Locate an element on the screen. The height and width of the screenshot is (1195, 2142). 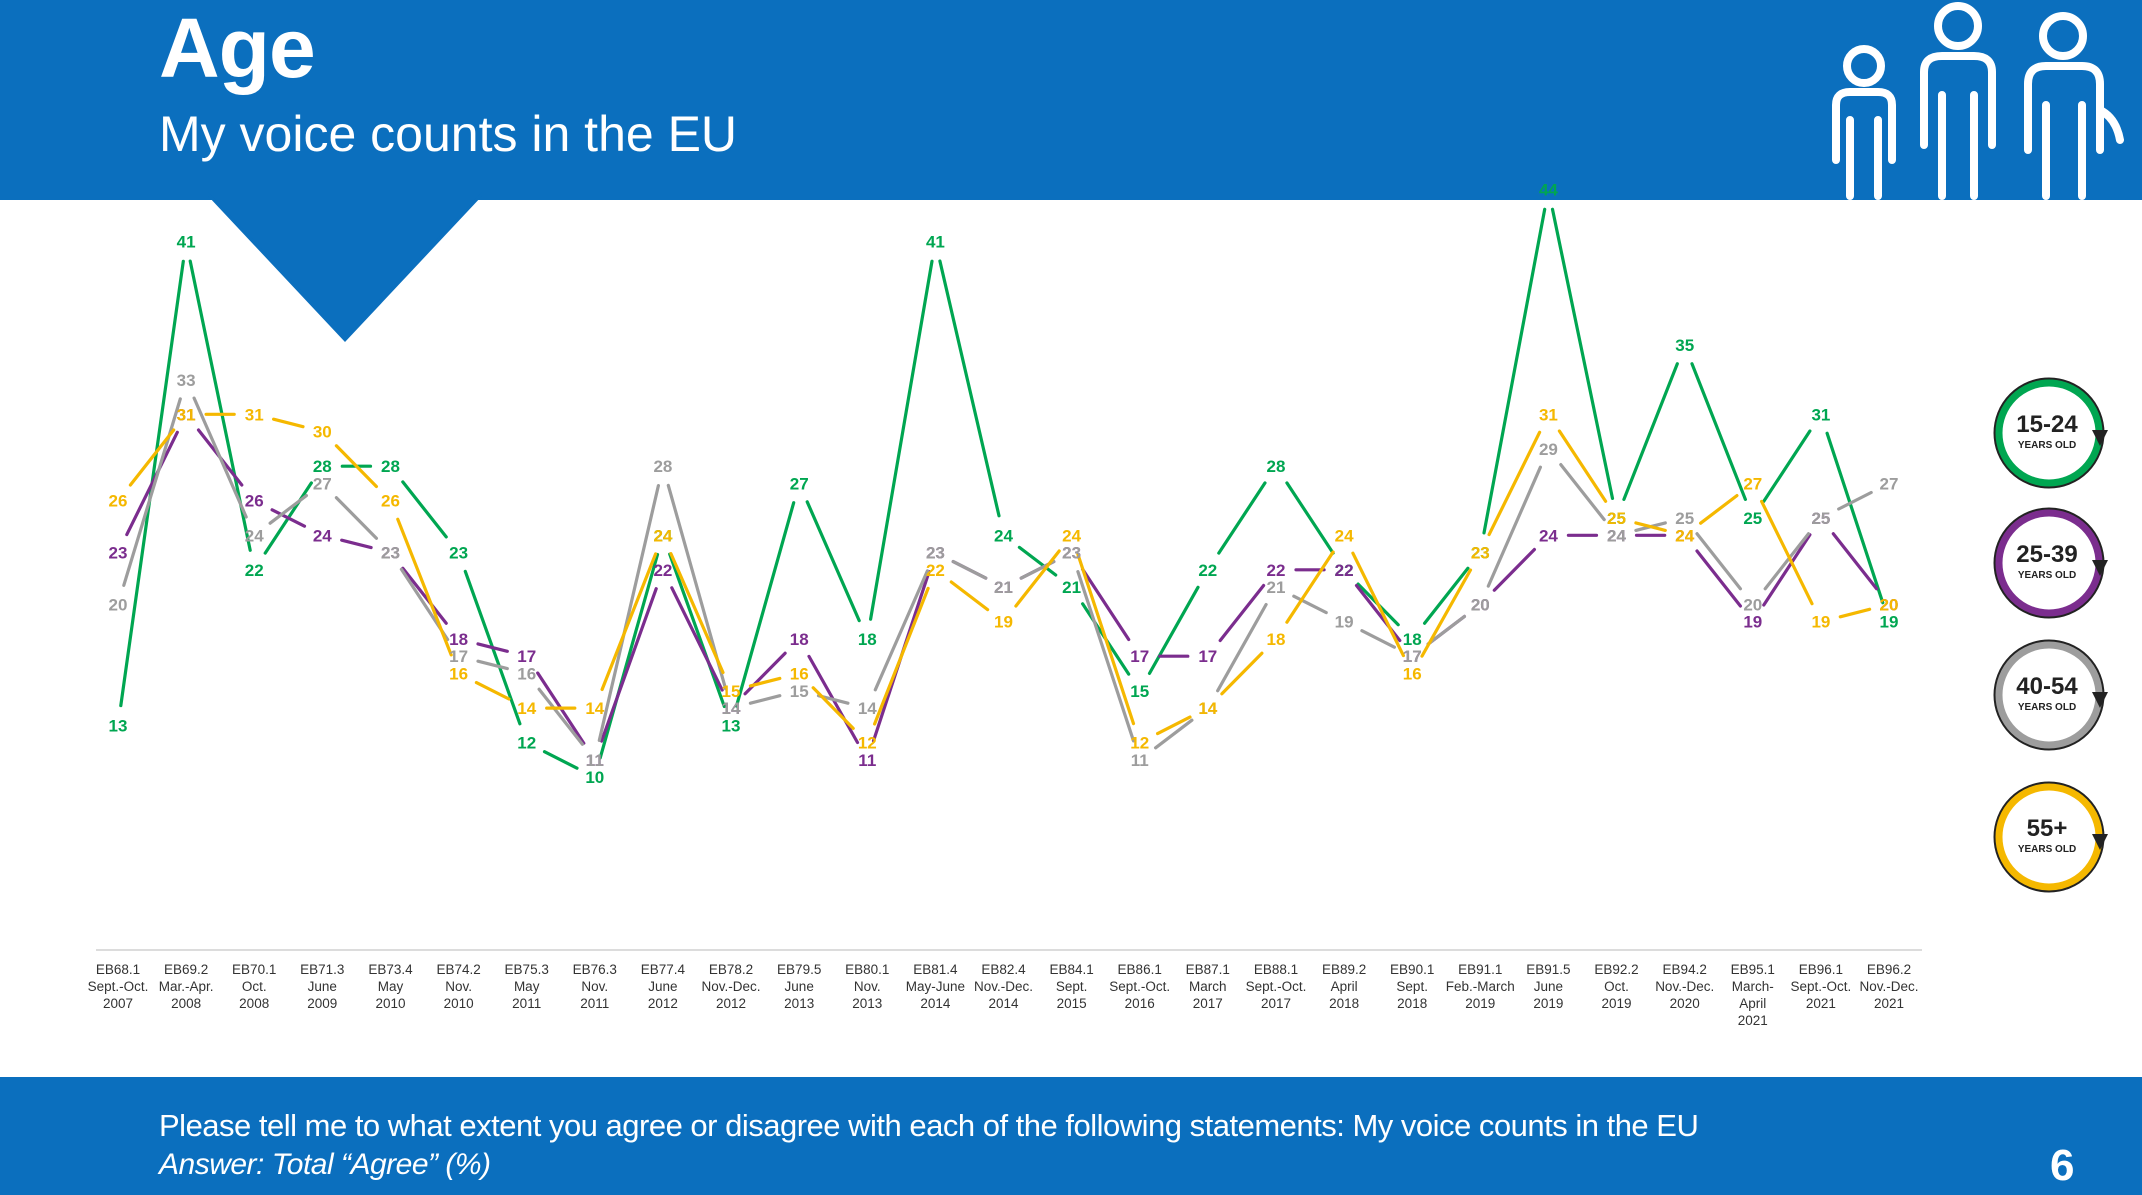
legend-label: 40-54 is located at coordinates (2047, 686).